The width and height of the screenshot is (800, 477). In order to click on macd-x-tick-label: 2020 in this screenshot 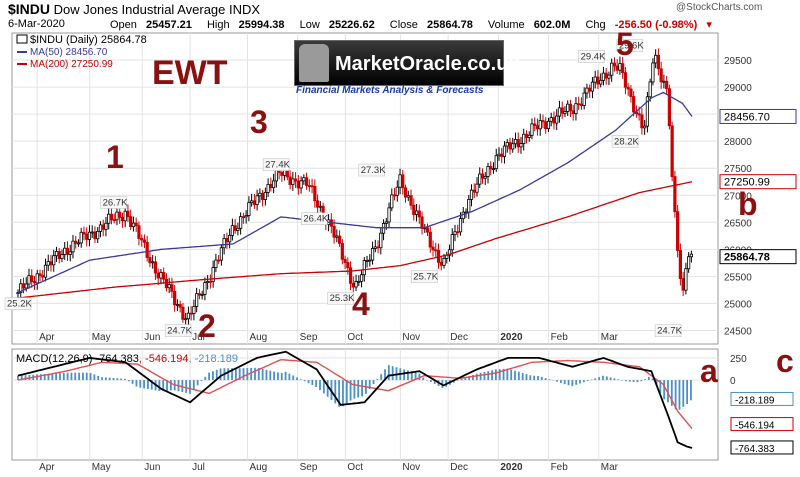, I will do `click(511, 467)`.